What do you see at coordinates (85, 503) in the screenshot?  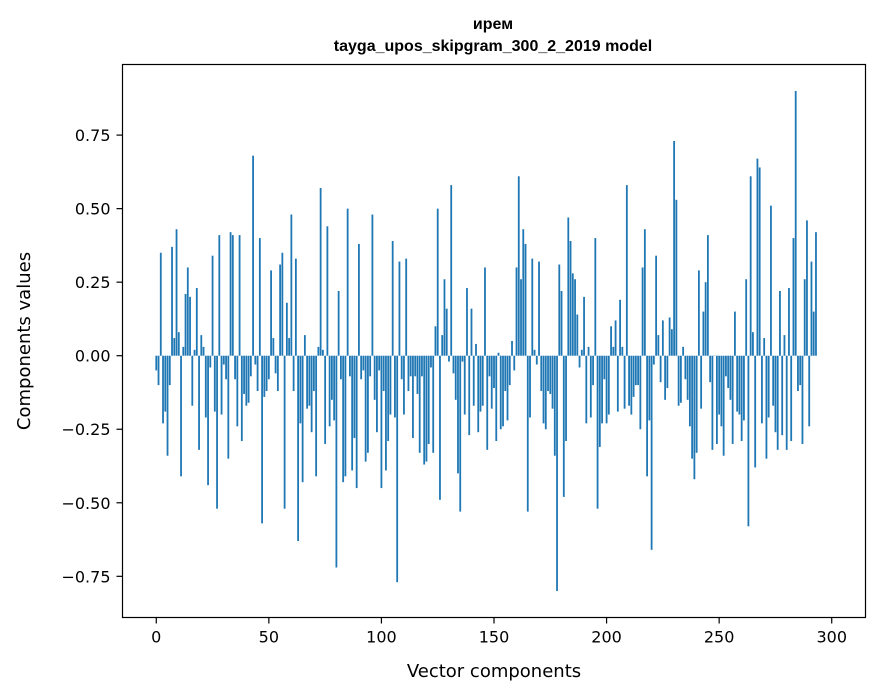 I see `y-tick-label: −0.50` at bounding box center [85, 503].